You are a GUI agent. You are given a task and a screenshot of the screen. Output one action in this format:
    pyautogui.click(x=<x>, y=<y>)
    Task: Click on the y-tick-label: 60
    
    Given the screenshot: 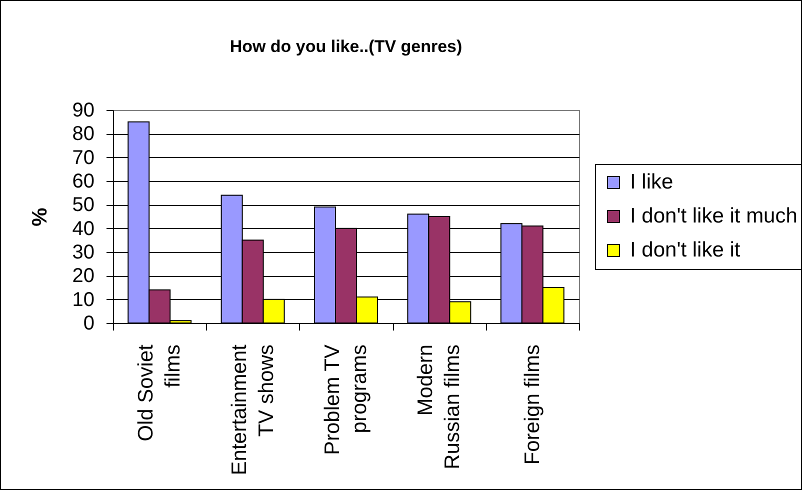 What is the action you would take?
    pyautogui.click(x=83, y=181)
    